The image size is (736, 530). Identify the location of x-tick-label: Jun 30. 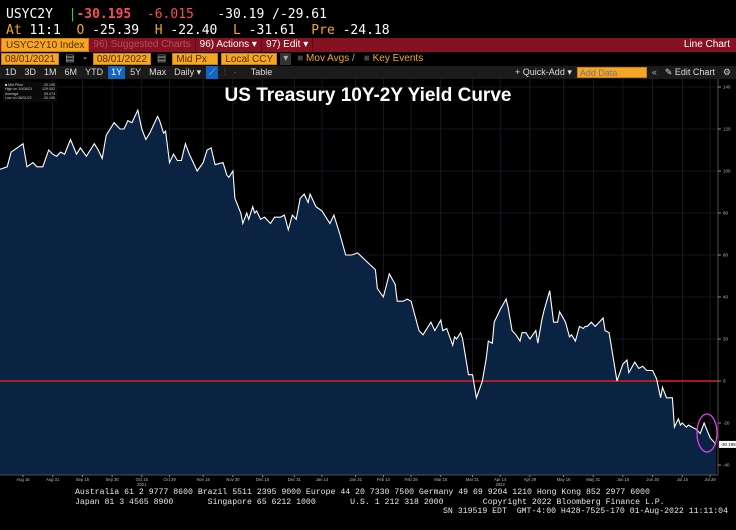
(652, 479).